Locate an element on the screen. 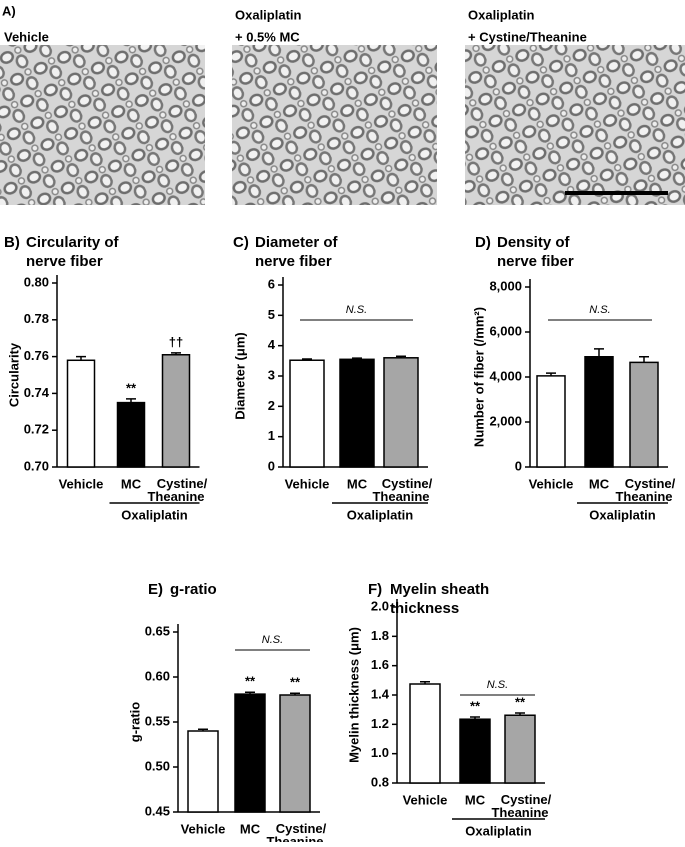  y-tick-label: 0.45 is located at coordinates (157, 810).